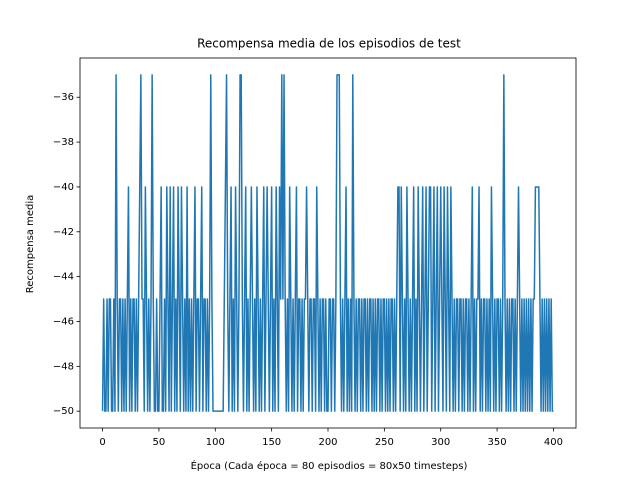 The width and height of the screenshot is (640, 480). I want to click on y-axis-label: Recompensa media, so click(30, 244).